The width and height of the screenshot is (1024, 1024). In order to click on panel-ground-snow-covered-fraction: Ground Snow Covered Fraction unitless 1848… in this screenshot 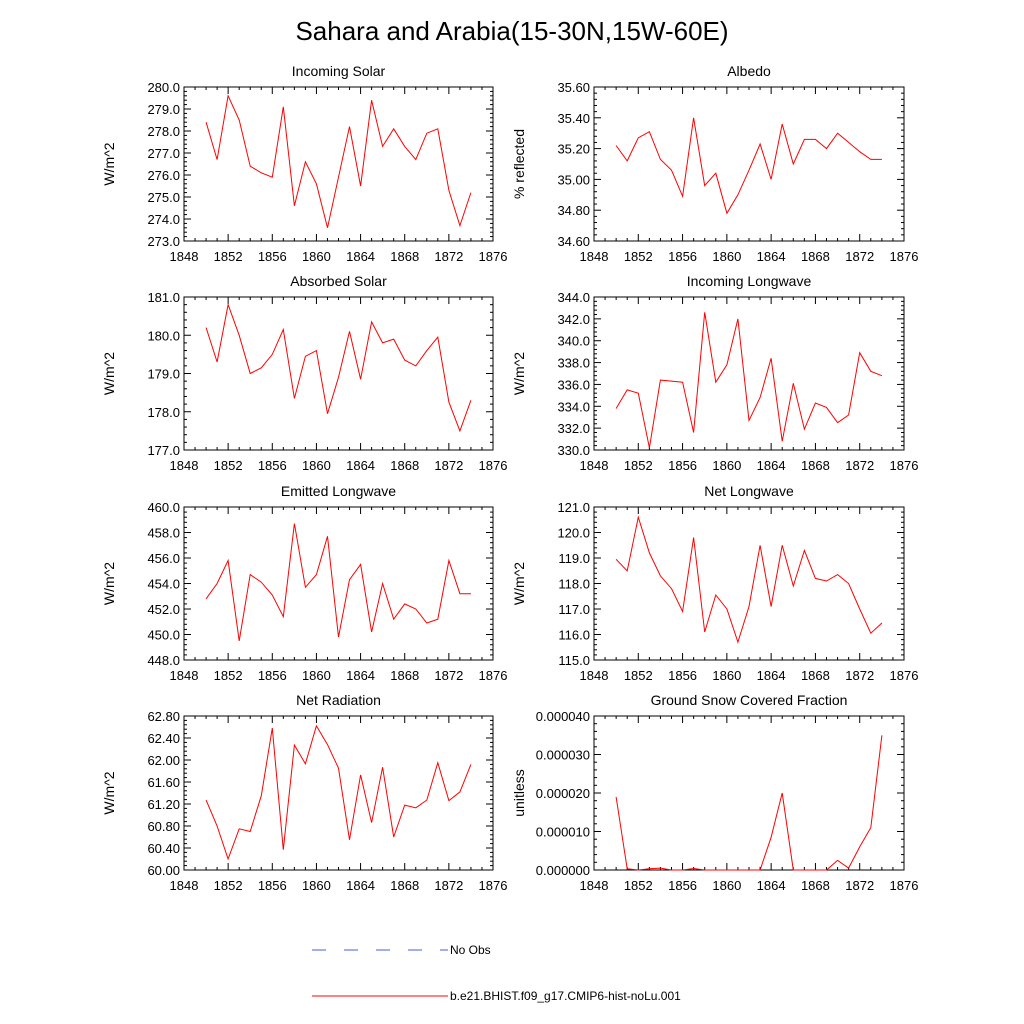, I will do `click(714, 792)`.